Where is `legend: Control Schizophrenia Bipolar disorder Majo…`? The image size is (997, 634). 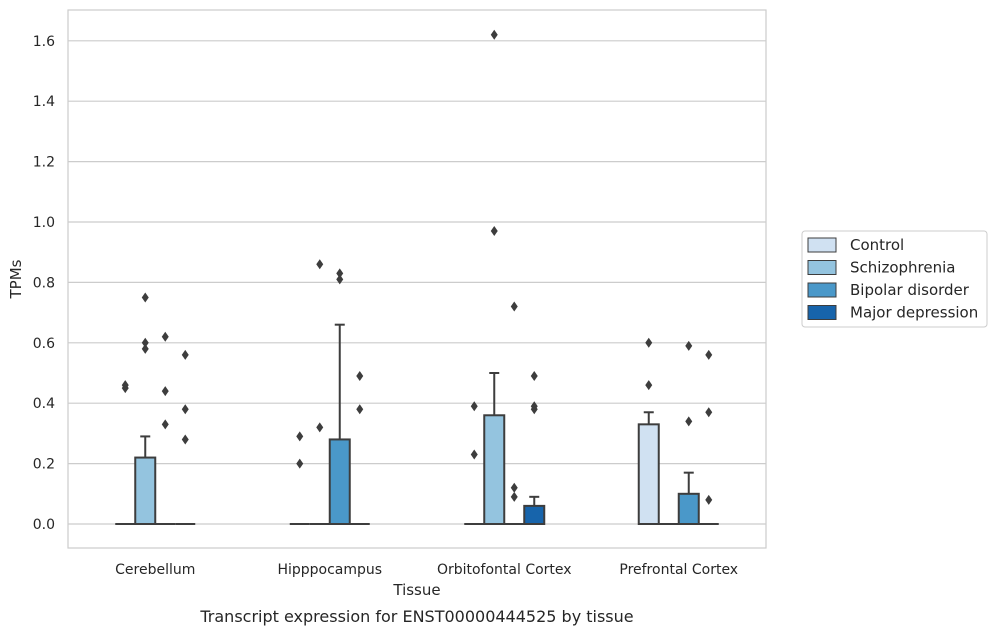
legend: Control Schizophrenia Bipolar disorder Majo… is located at coordinates (894, 279).